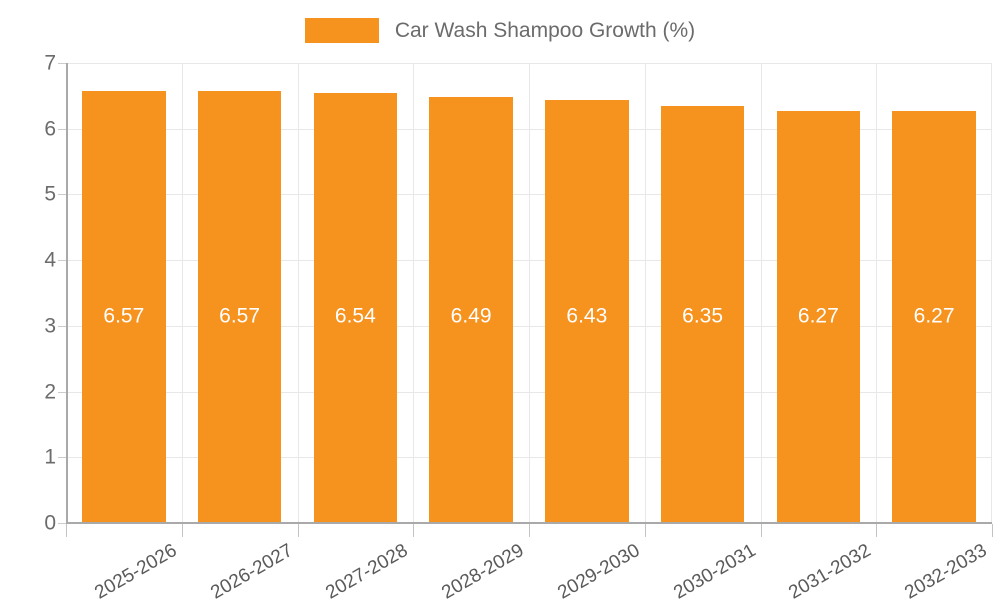 Image resolution: width=1000 pixels, height=605 pixels. I want to click on x-axis-tick-label: 2026-2027, so click(251, 572).